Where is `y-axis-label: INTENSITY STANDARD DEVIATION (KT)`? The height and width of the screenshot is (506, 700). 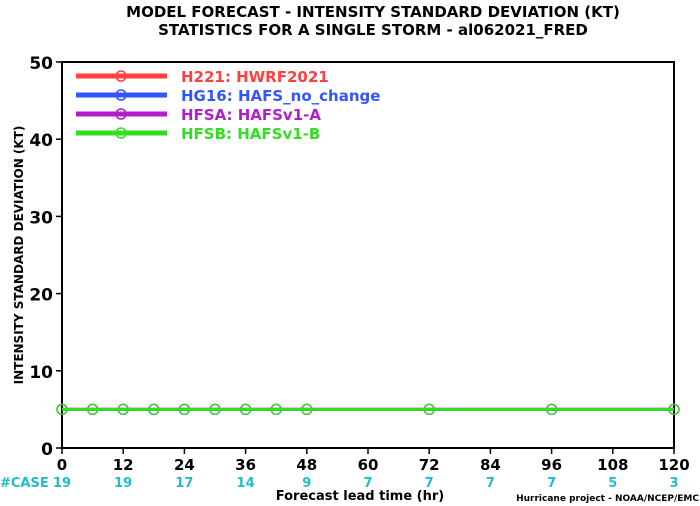 y-axis-label: INTENSITY STANDARD DEVIATION (KT) is located at coordinates (19, 255).